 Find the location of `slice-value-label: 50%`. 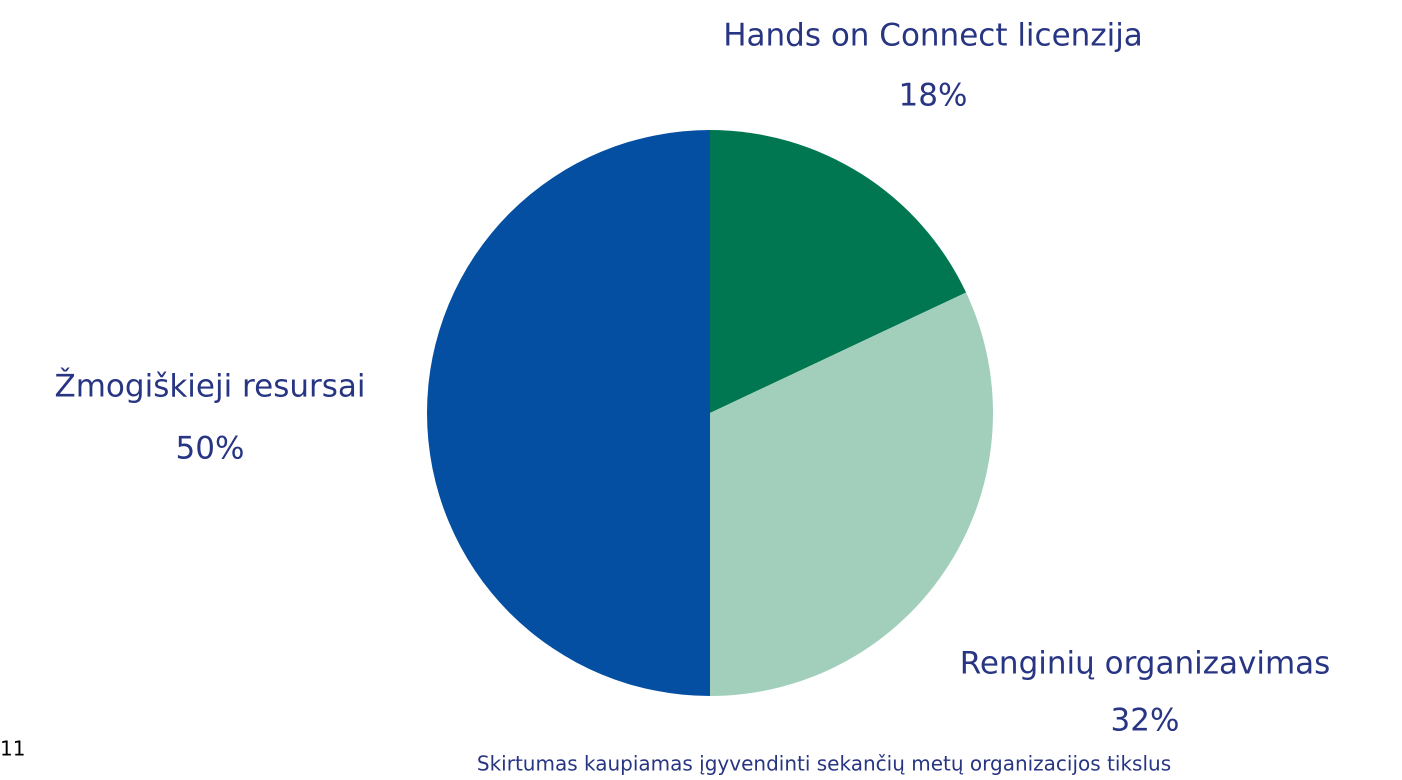

slice-value-label: 50% is located at coordinates (210, 449).